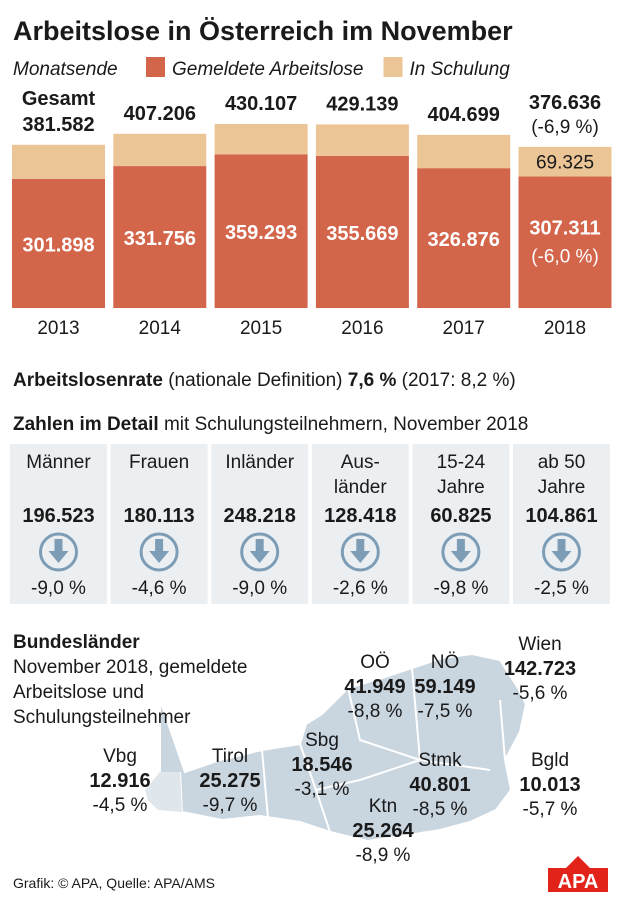 The height and width of the screenshot is (901, 620). I want to click on total-label: 430.107, so click(261, 104).